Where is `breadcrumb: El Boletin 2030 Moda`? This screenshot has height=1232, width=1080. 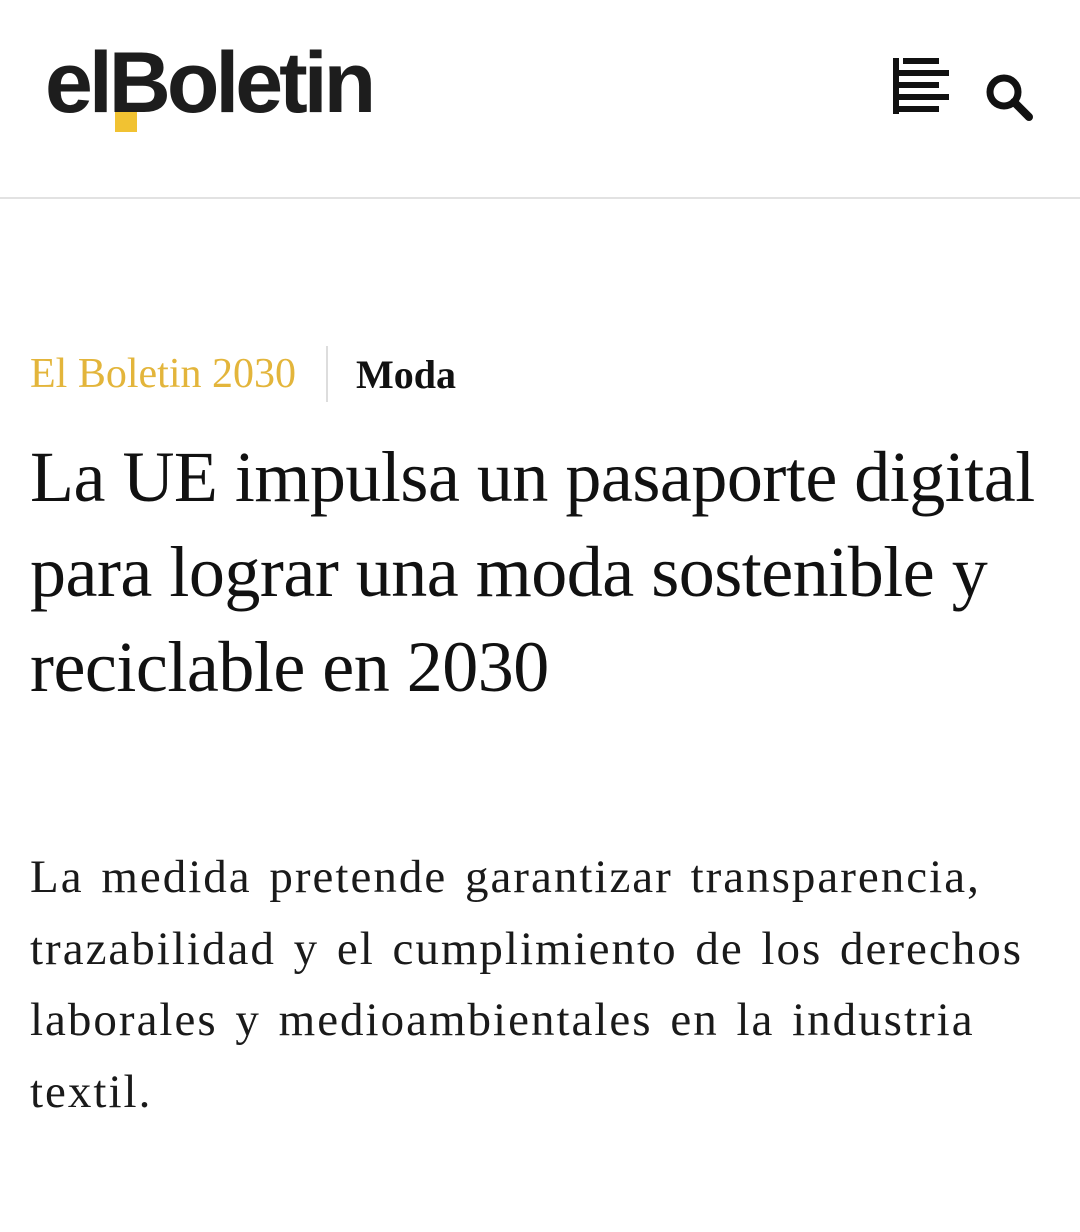 breadcrumb: El Boletin 2030 Moda is located at coordinates (243, 374).